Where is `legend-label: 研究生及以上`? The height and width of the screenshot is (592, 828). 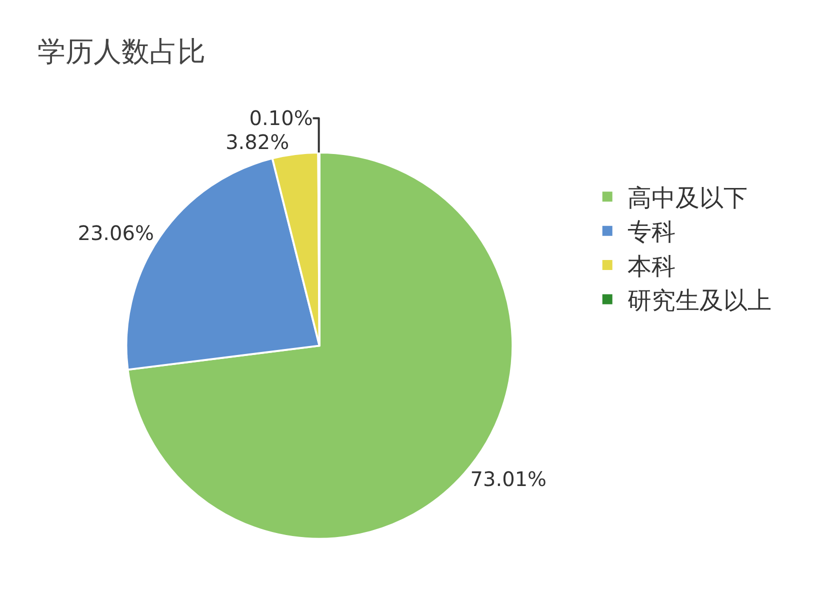 legend-label: 研究生及以上 is located at coordinates (699, 300).